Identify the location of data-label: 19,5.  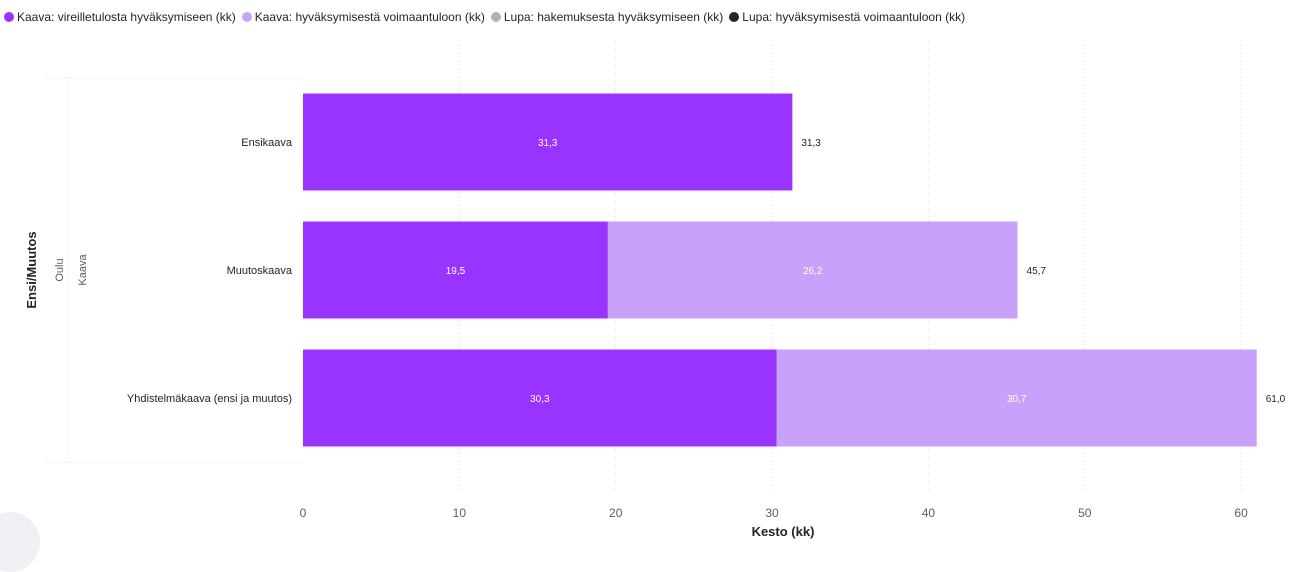
(456, 271).